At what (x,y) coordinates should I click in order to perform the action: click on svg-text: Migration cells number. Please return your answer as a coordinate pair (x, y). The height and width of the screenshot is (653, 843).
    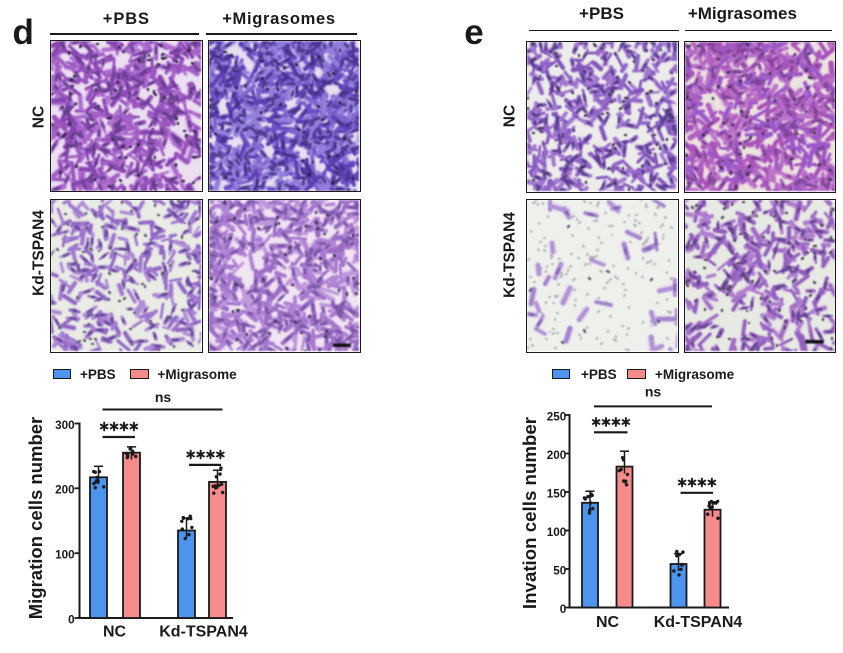
    Looking at the image, I should click on (35, 518).